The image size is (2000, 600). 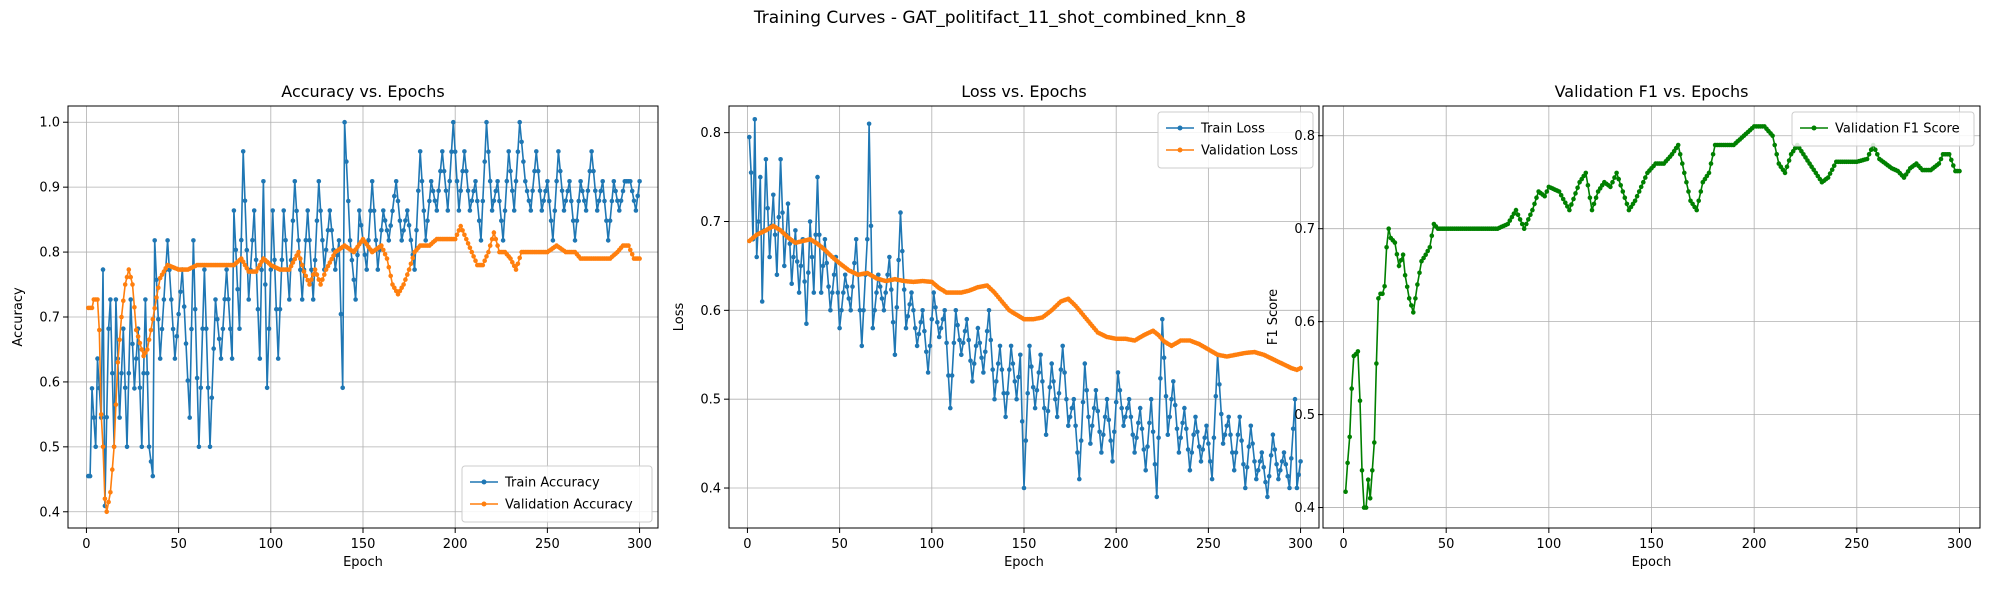 What do you see at coordinates (1343, 544) in the screenshot?
I see `f1-xtick-label: 0` at bounding box center [1343, 544].